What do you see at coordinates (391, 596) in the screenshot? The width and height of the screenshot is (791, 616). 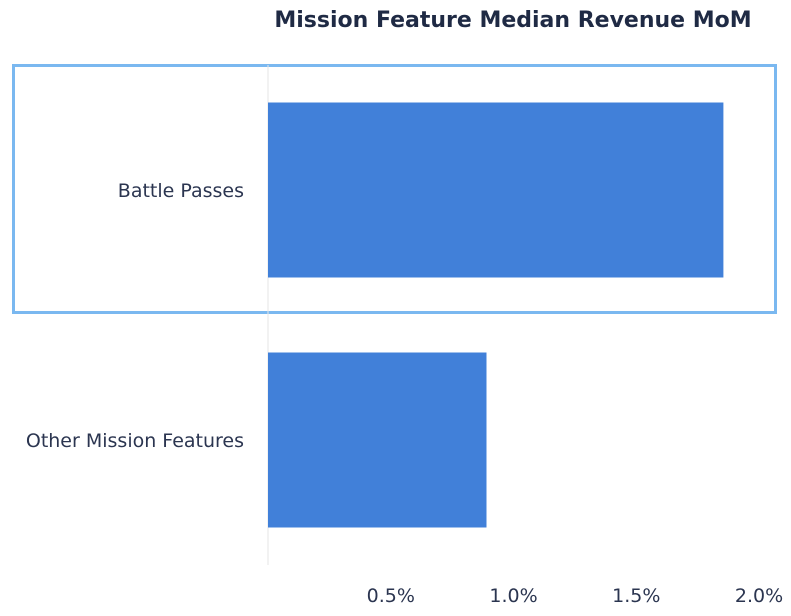 I see `x-tick-label: 0.5%` at bounding box center [391, 596].